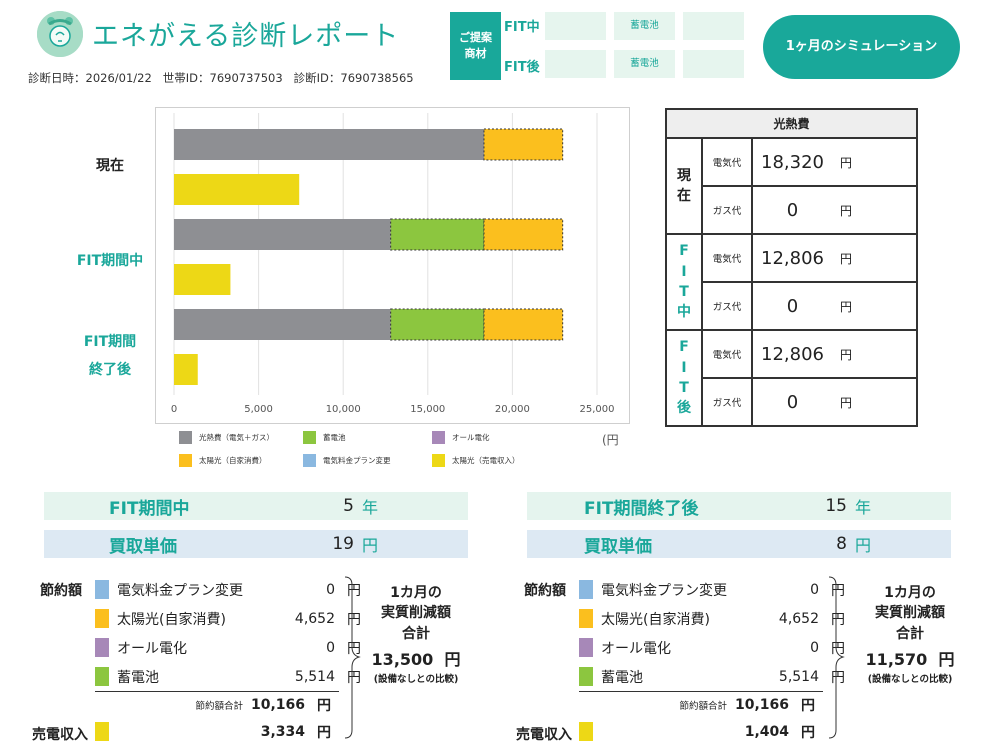 This screenshot has width=999, height=743. I want to click on subtotal-label: 節約額合計, so click(219, 706).